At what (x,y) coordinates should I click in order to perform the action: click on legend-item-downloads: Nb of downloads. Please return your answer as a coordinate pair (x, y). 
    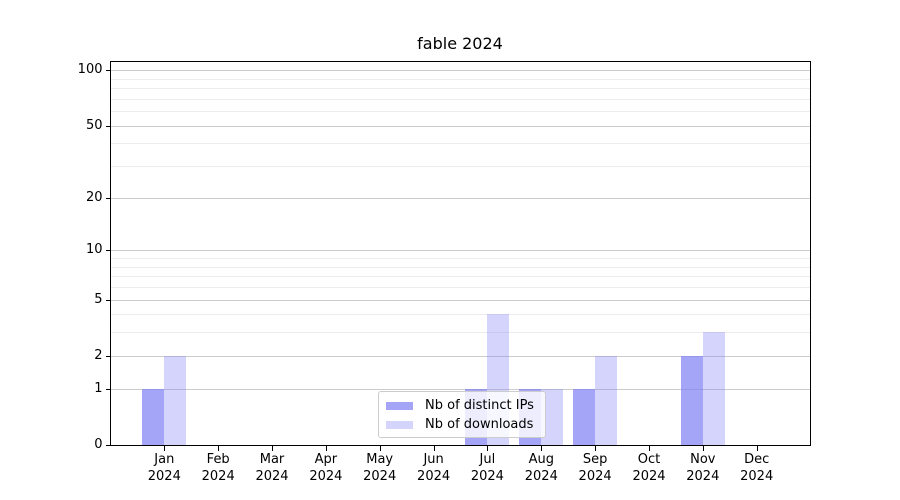
    Looking at the image, I should click on (463, 424).